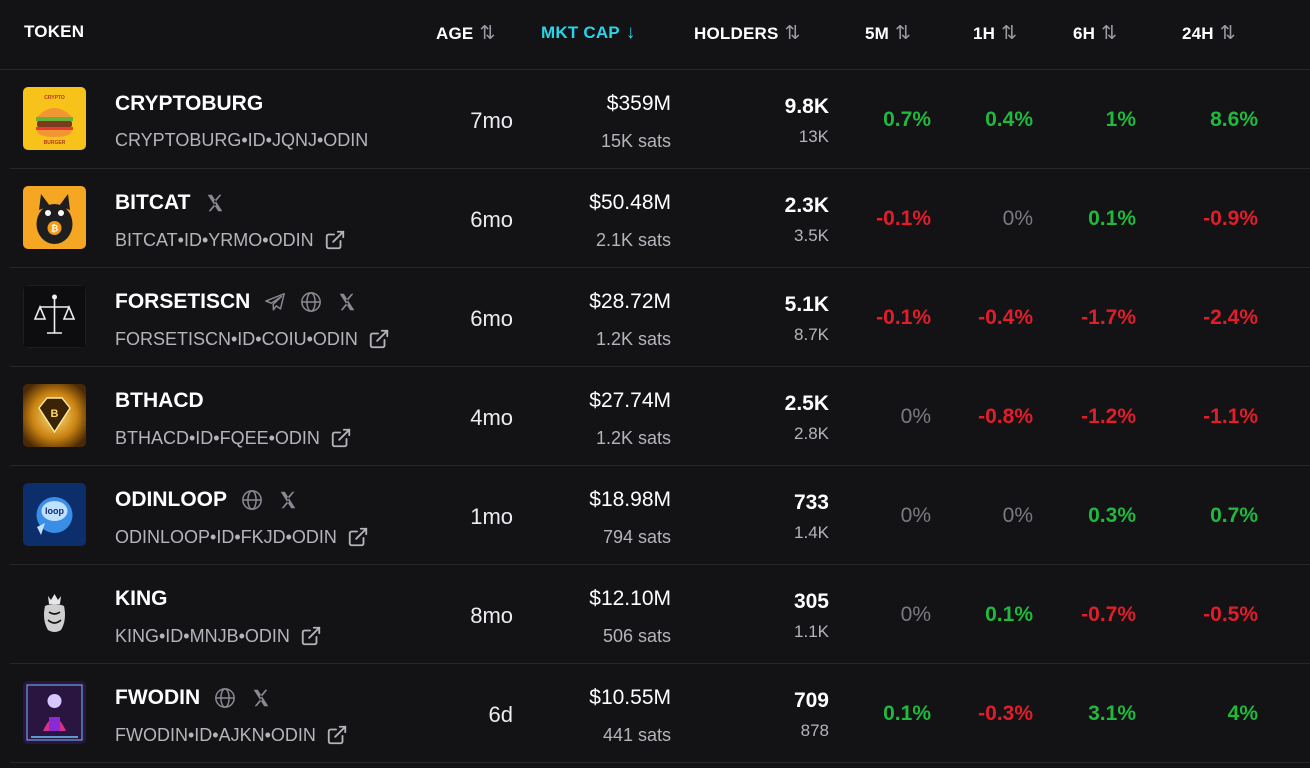 The width and height of the screenshot is (1310, 768). What do you see at coordinates (811, 334) in the screenshot?
I see `holders-secondary: 8.7K` at bounding box center [811, 334].